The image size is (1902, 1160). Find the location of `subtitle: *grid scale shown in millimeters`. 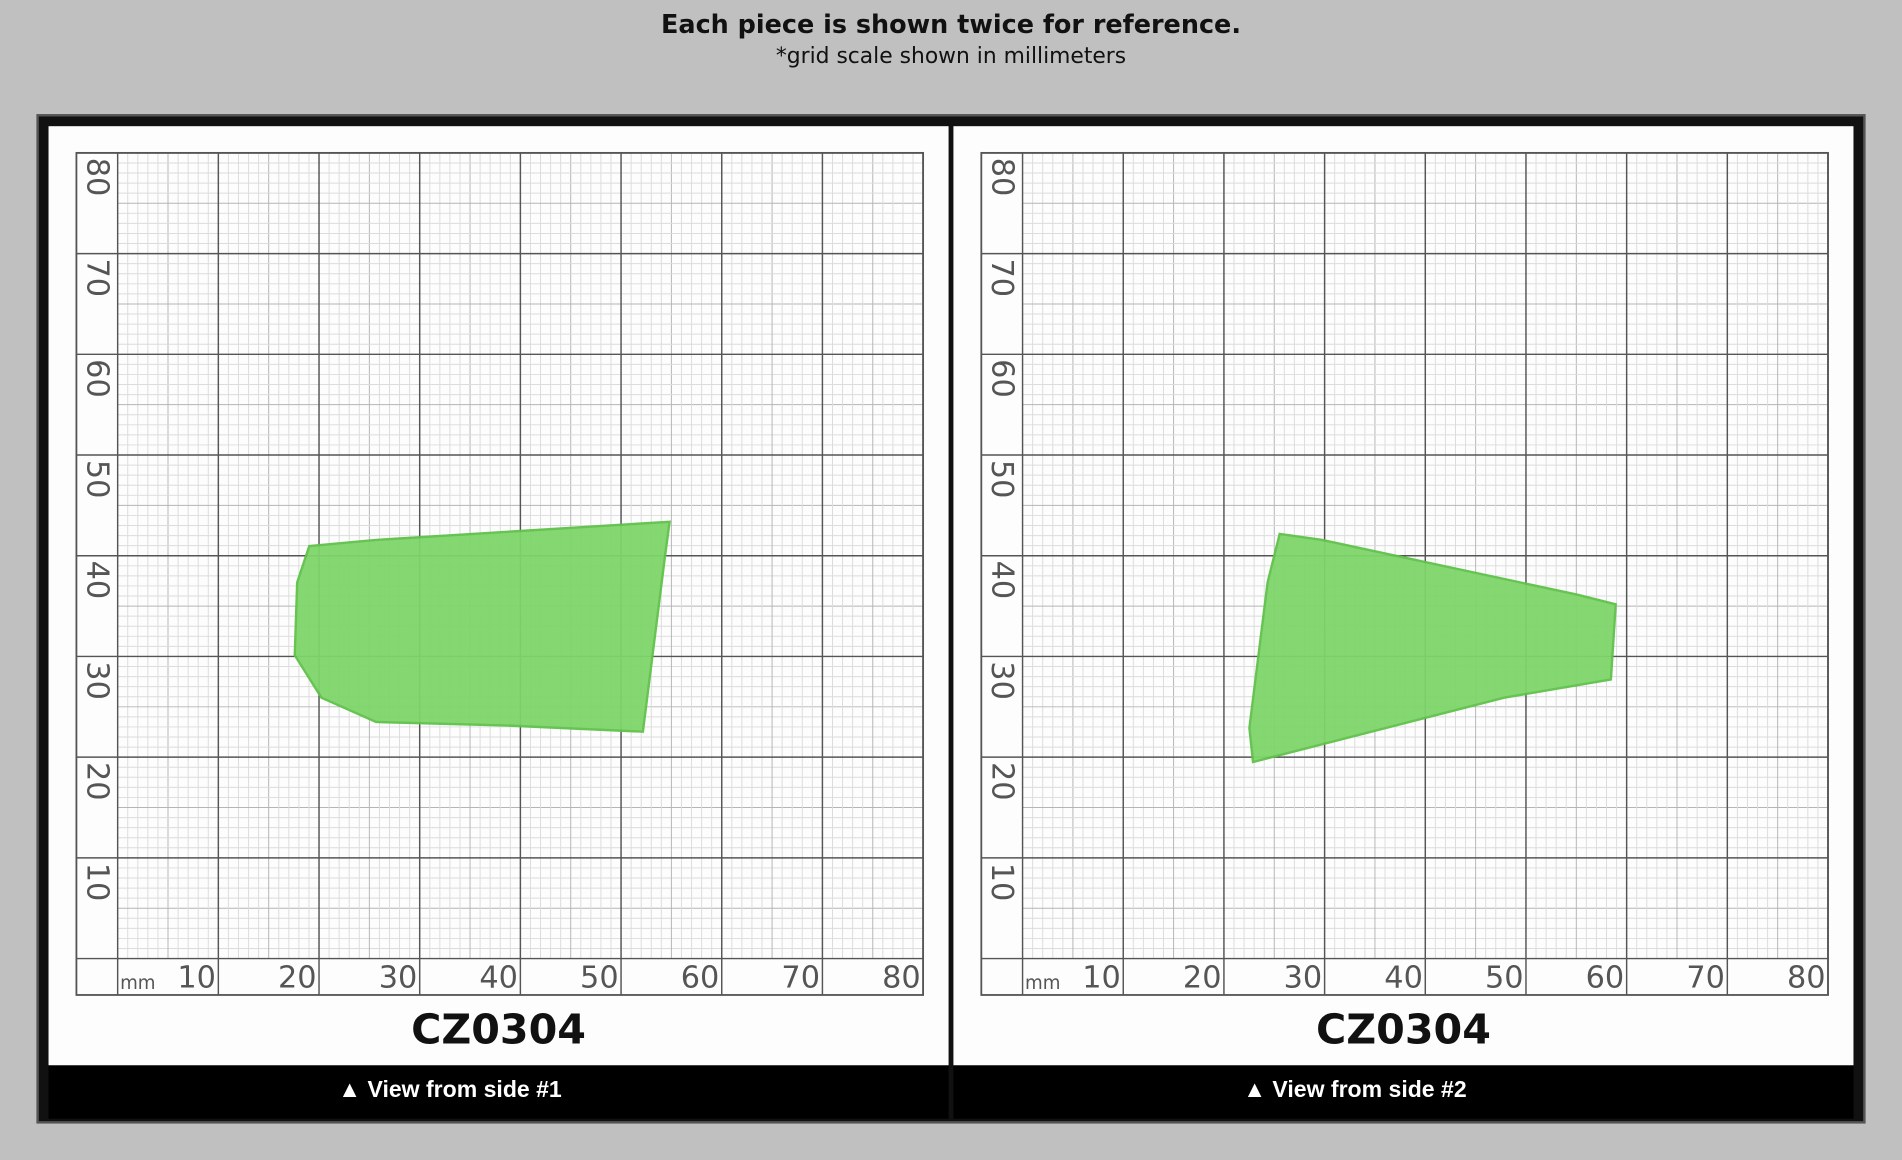

subtitle: *grid scale shown in millimeters is located at coordinates (951, 56).